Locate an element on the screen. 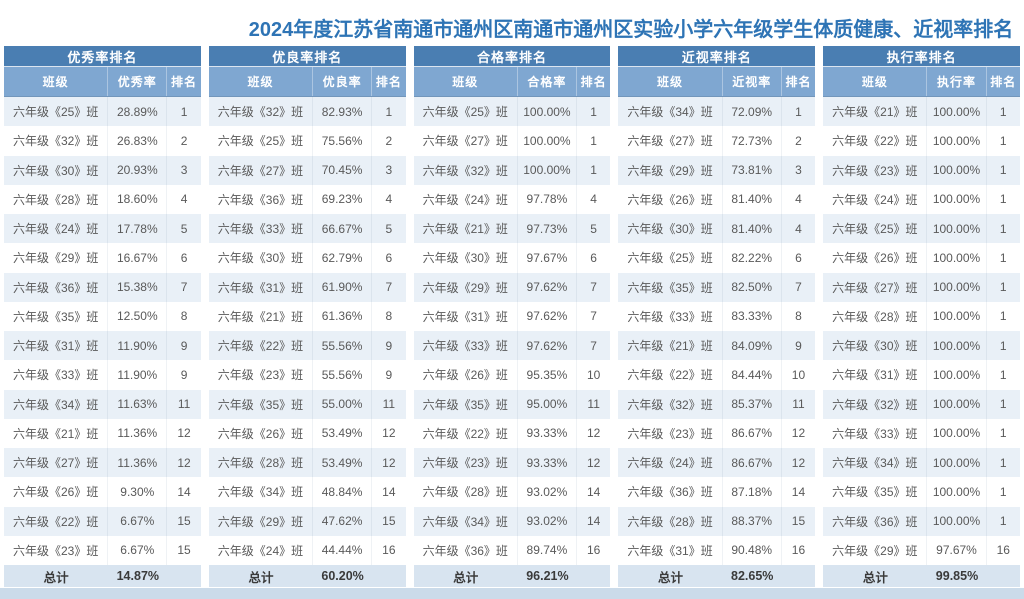 The height and width of the screenshot is (599, 1024). table-row: 六年级《28》班 88.37% 15 is located at coordinates (717, 521).